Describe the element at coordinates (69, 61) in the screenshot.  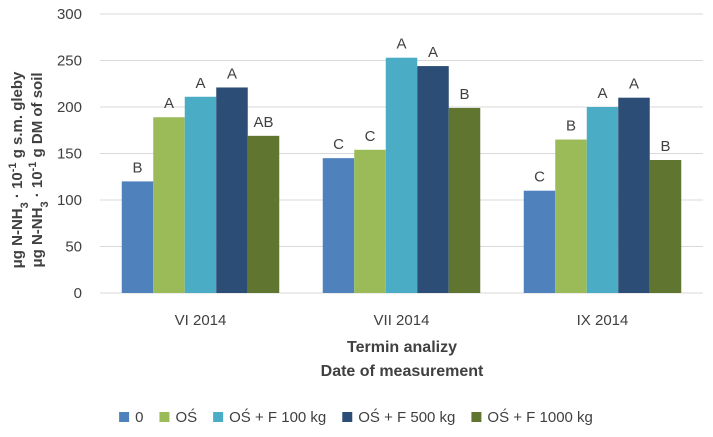
I see `y-tick-label: 250` at that location.